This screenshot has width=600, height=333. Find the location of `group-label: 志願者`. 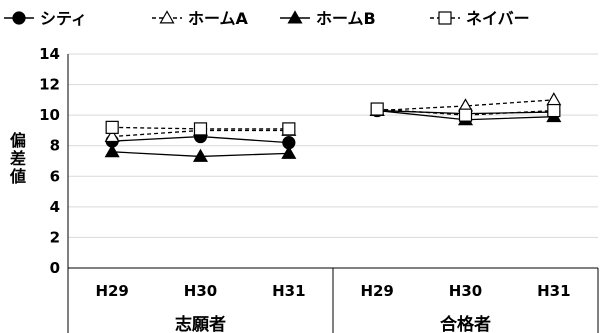

group-label: 志願者 is located at coordinates (200, 323).